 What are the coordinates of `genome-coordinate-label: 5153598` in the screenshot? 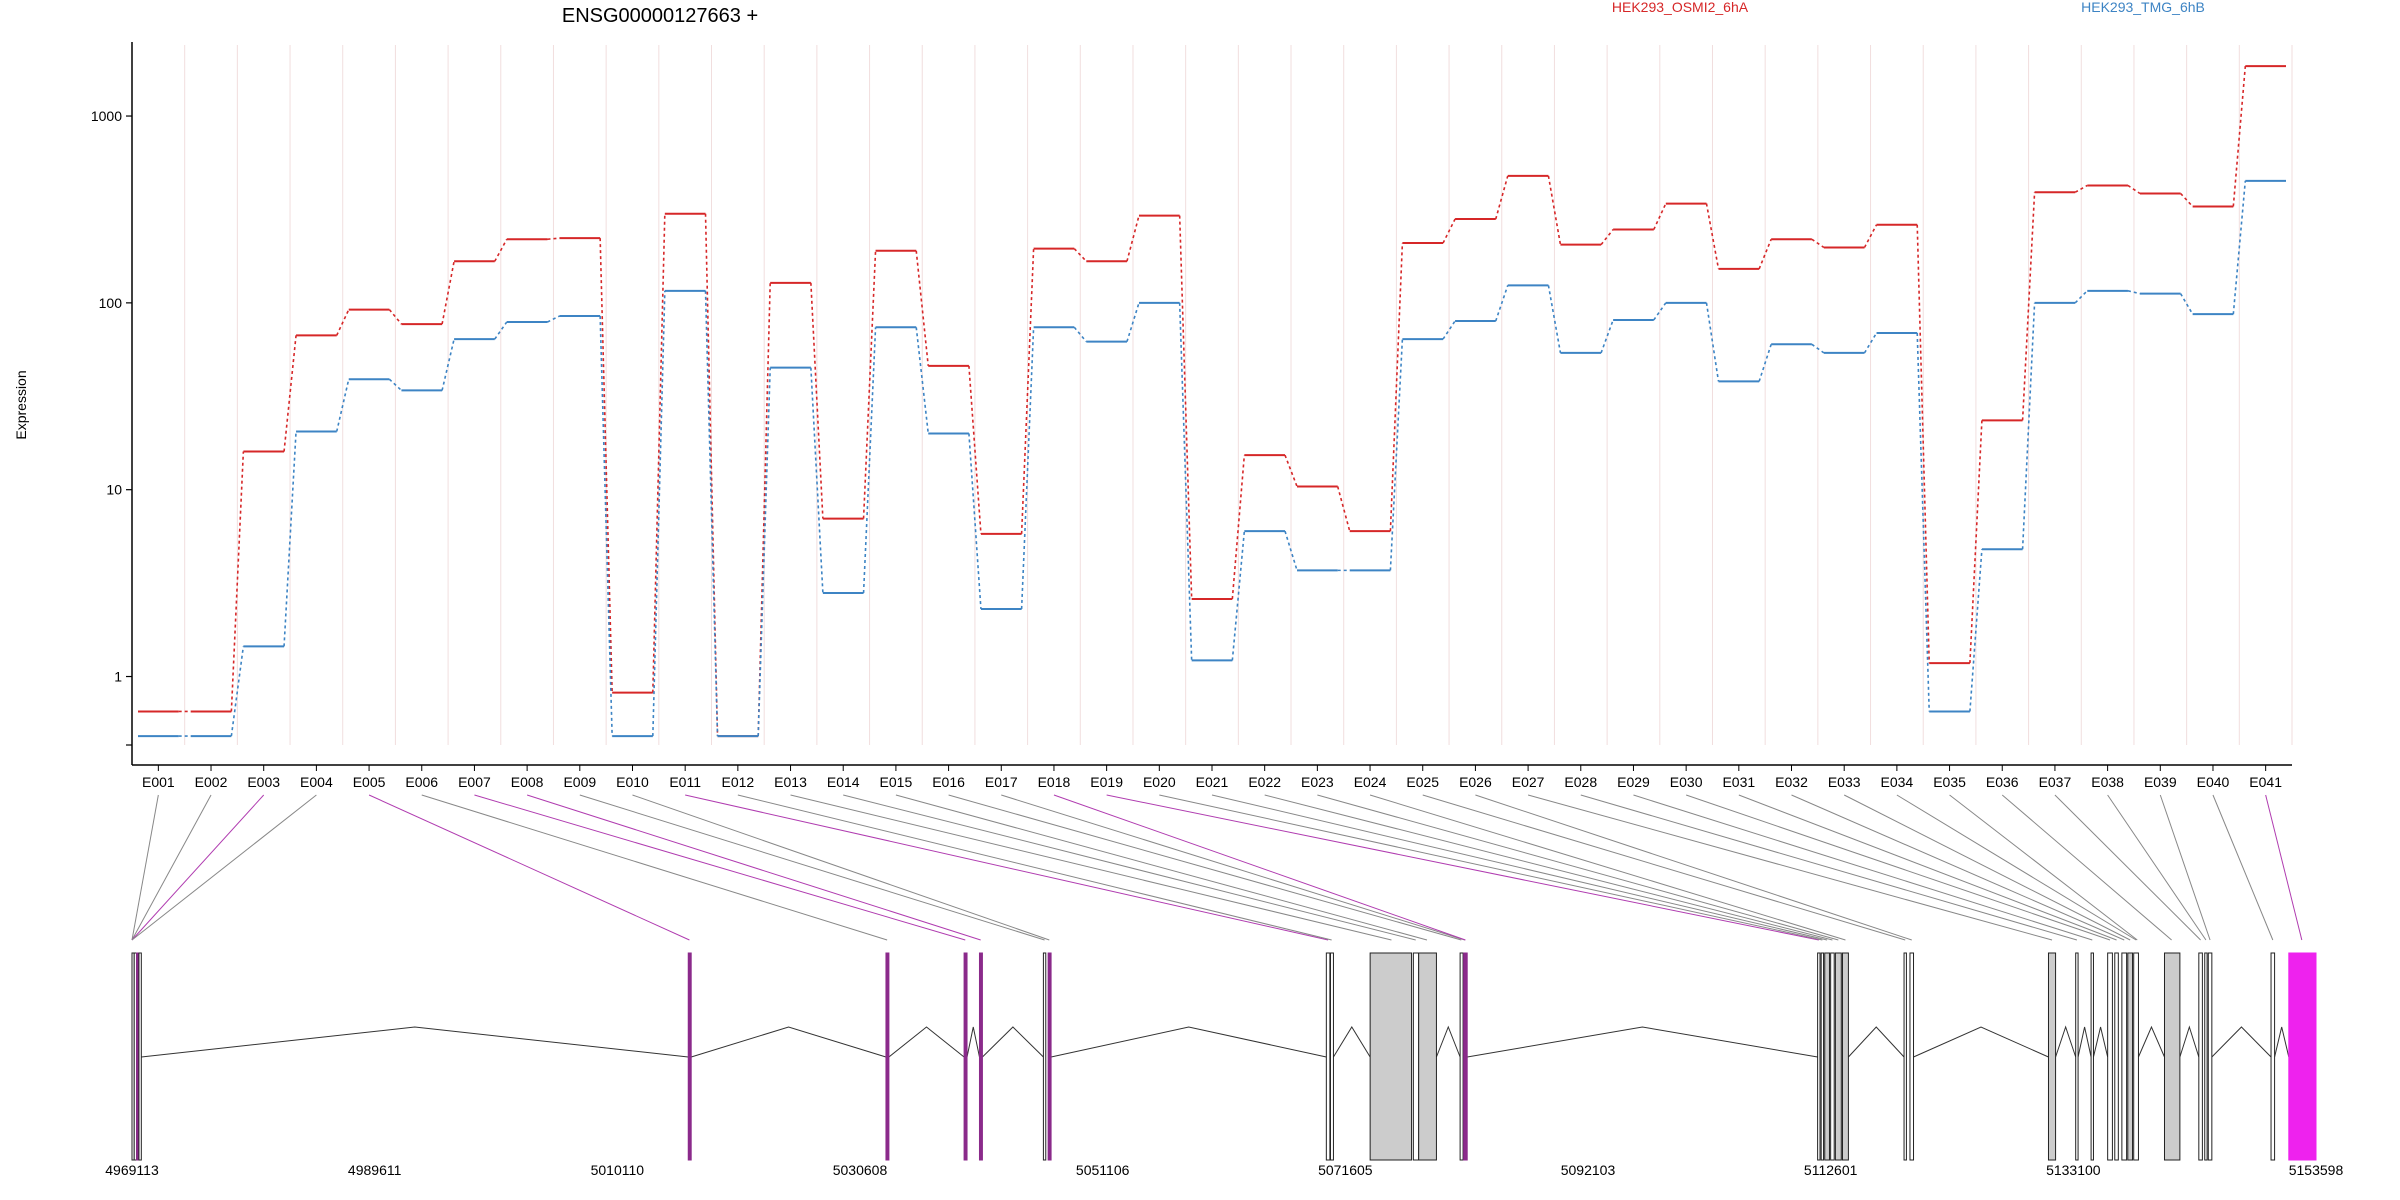 It's located at (2316, 1170).